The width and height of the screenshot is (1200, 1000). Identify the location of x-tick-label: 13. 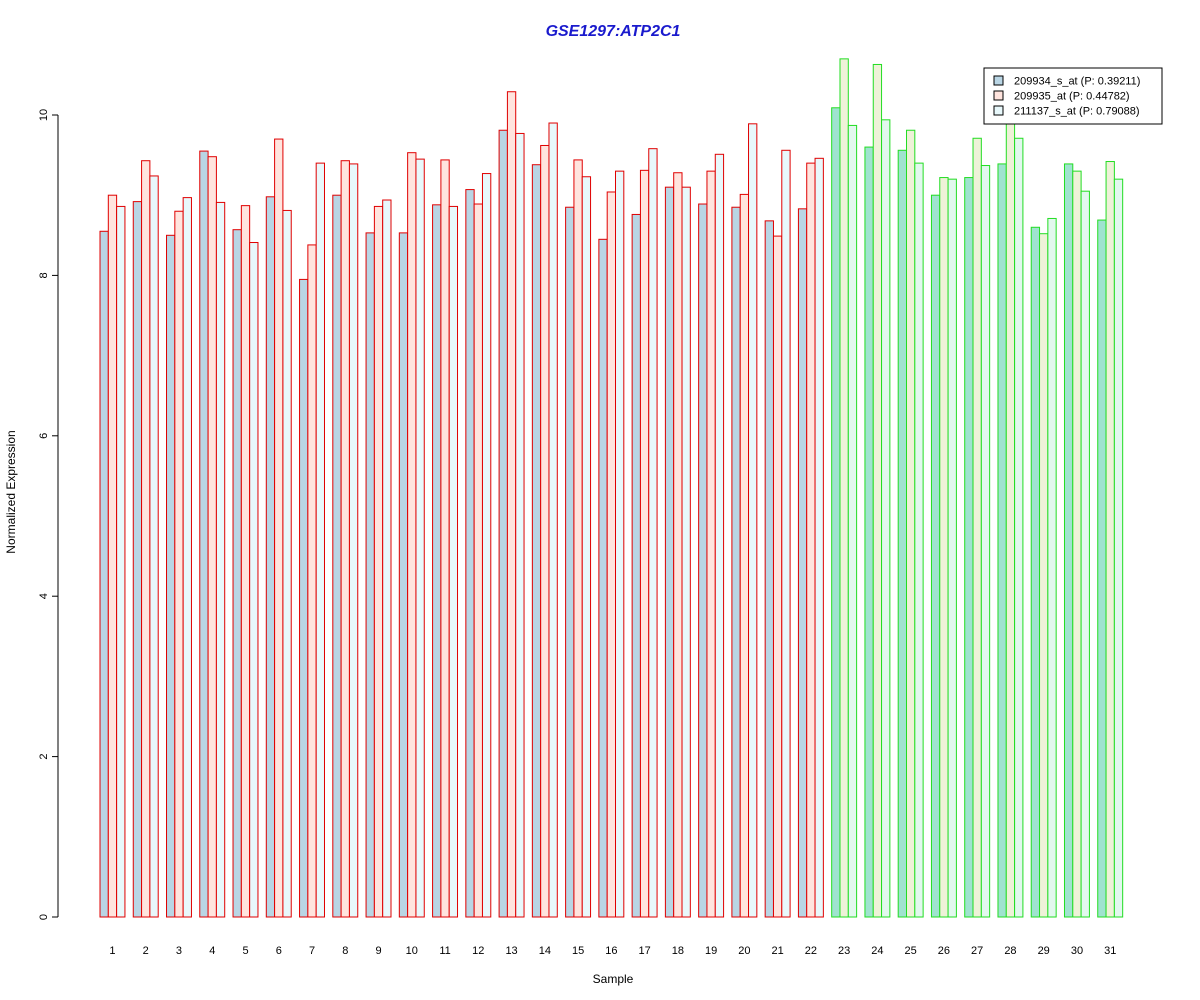
(511, 951).